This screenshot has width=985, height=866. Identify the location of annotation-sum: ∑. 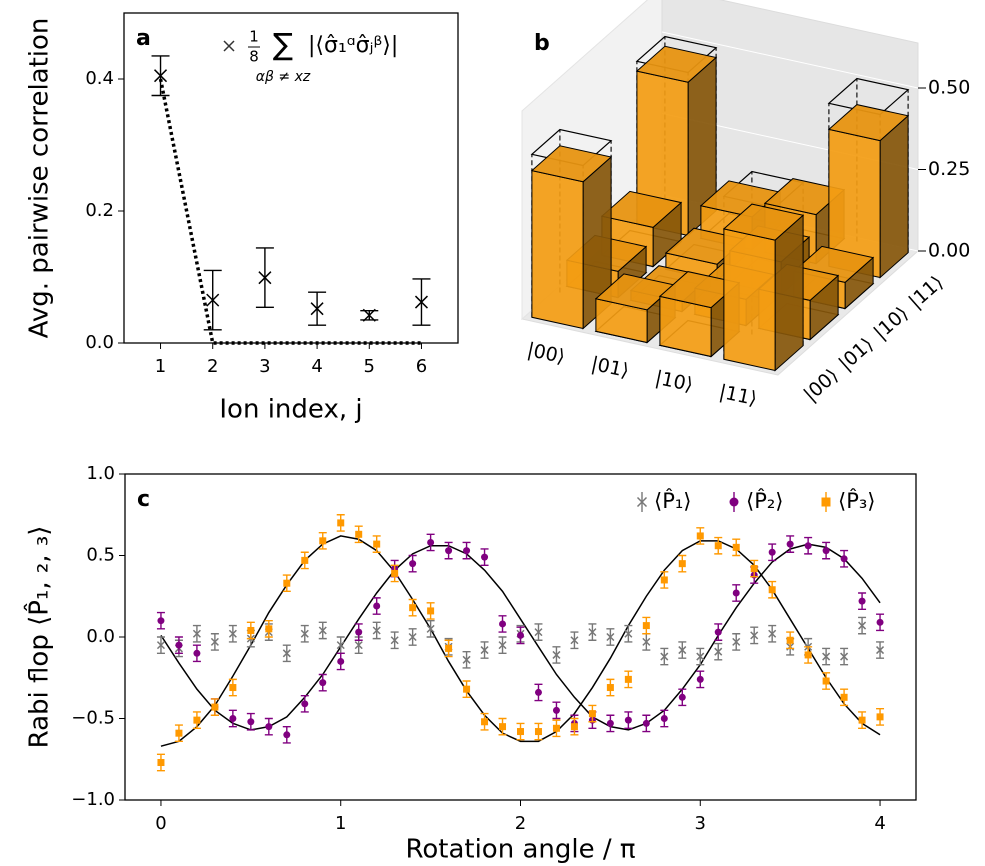
(283, 45).